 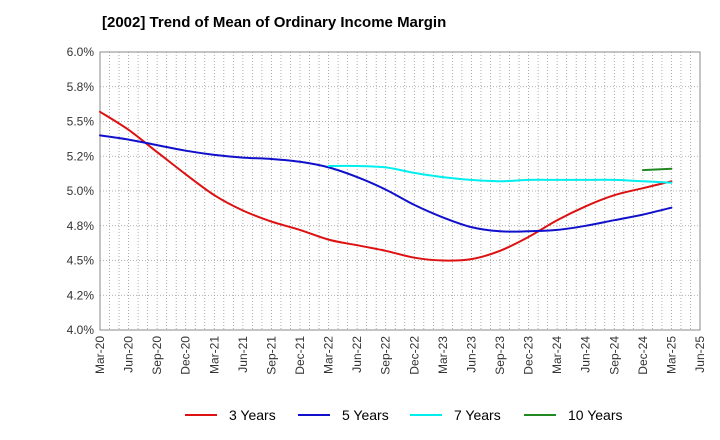 I want to click on x-tick-label: Dec-24, so click(x=643, y=355).